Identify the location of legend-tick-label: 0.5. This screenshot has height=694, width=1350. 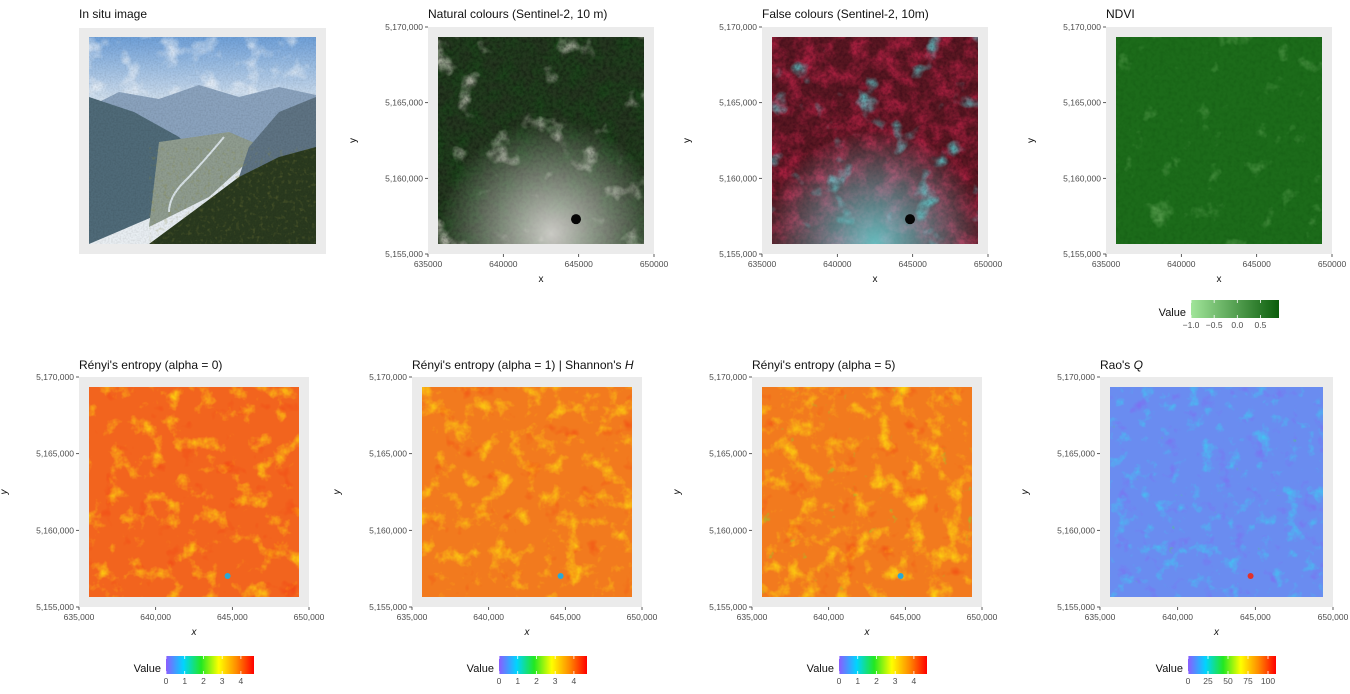
(1261, 325).